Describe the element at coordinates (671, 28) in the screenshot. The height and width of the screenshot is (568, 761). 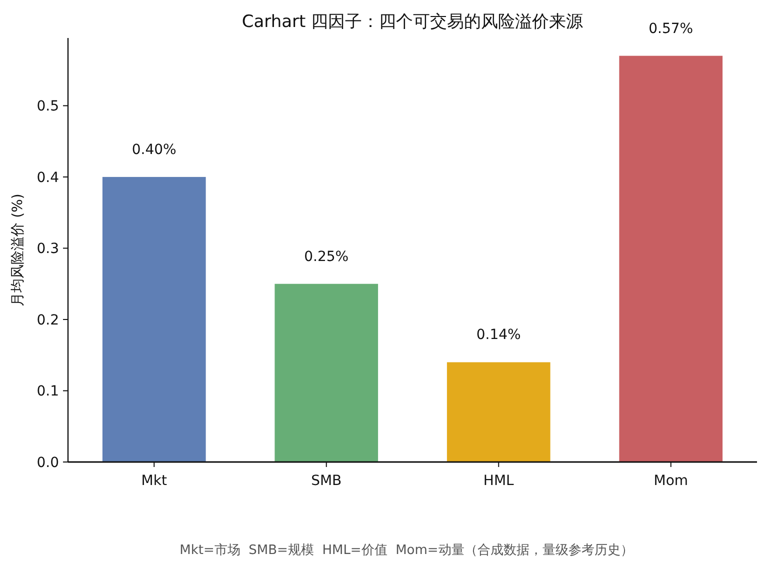
I see `data-label: 0.57%` at that location.